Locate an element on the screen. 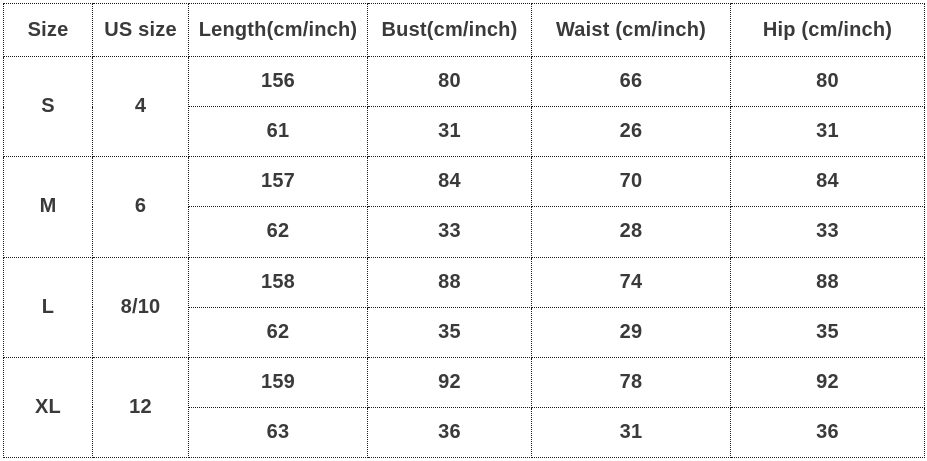 Image resolution: width=927 pixels, height=461 pixels. bust-cm-cell: 84 is located at coordinates (449, 182).